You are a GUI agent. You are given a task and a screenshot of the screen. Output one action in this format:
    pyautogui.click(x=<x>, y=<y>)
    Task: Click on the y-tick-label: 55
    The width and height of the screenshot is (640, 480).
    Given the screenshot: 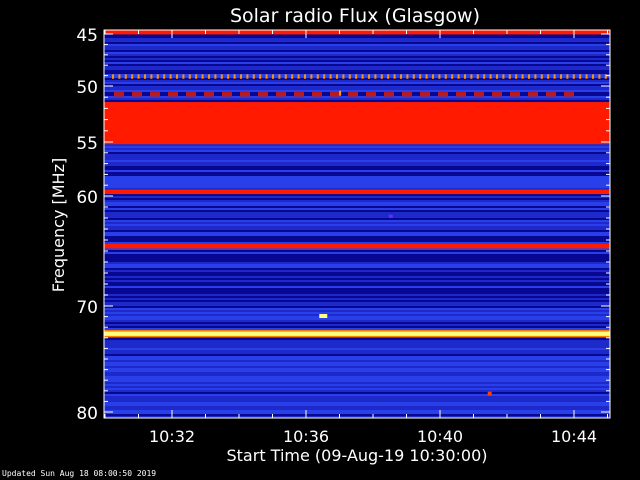 What is the action you would take?
    pyautogui.click(x=87, y=144)
    